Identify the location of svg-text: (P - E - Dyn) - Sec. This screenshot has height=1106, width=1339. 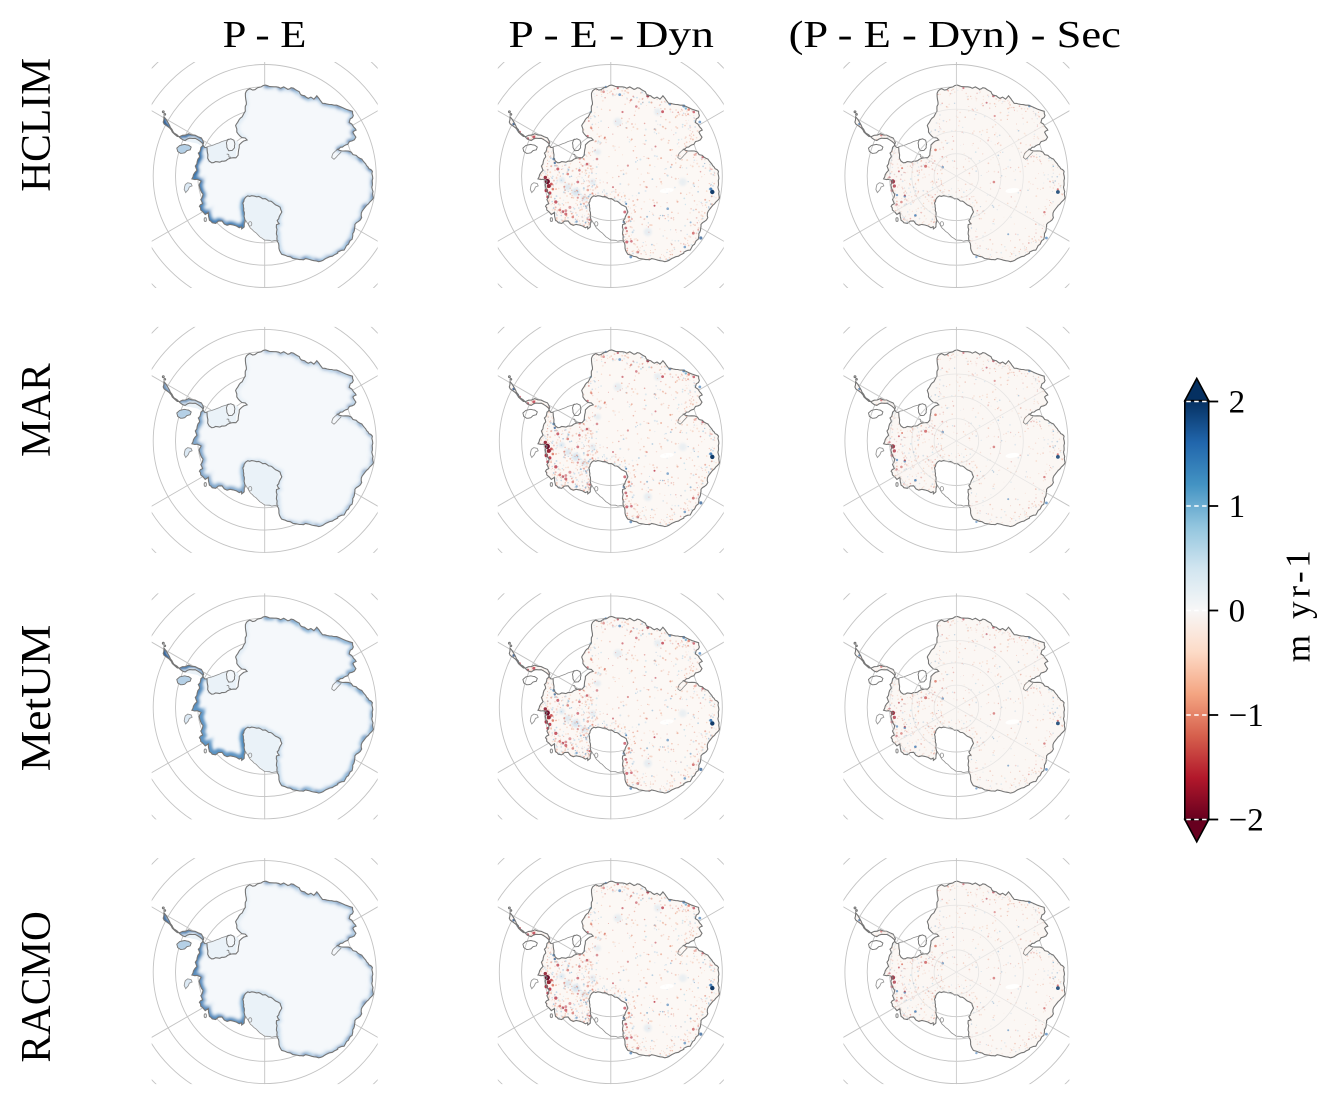
(955, 35).